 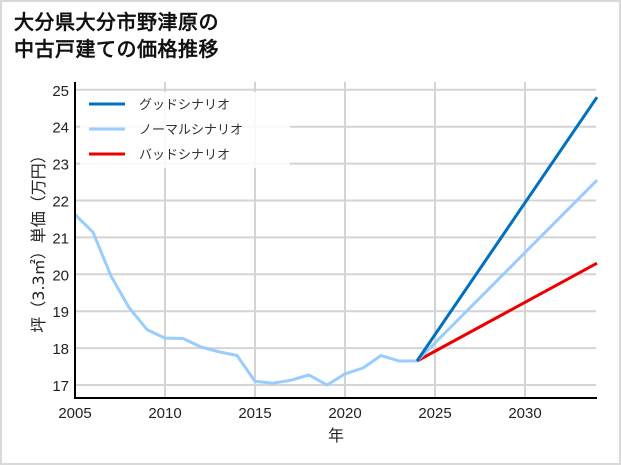 I want to click on title-line-2: 中古戸建ての価格推移, so click(x=116, y=49).